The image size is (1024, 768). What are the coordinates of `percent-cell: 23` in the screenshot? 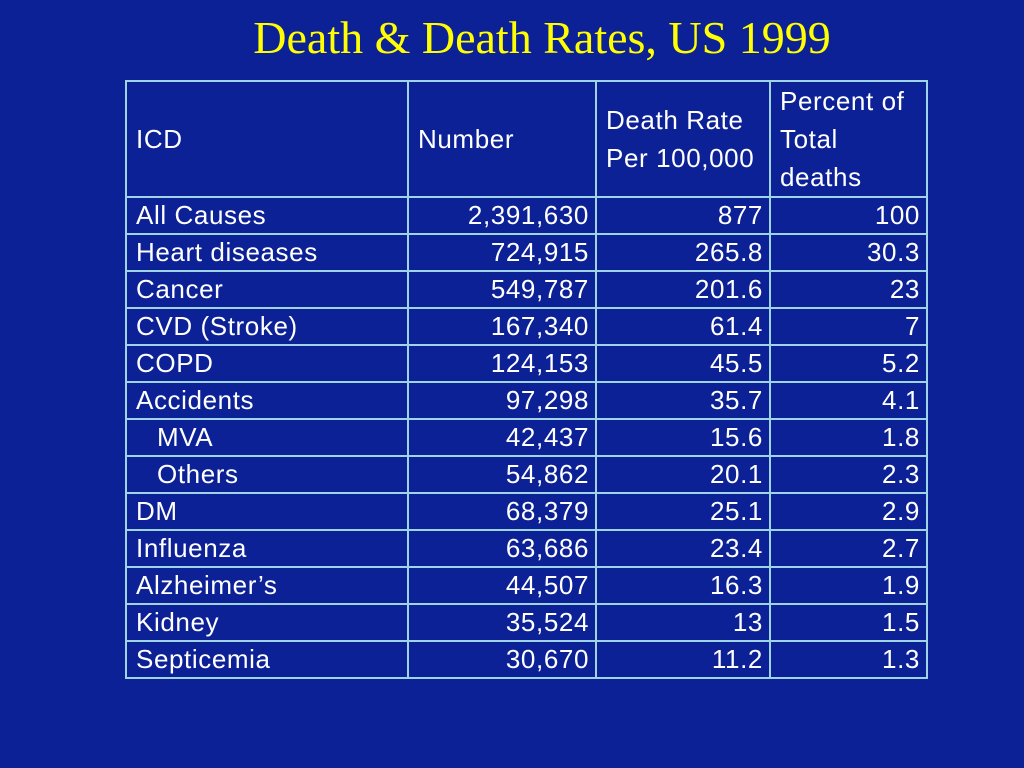 It's located at (848, 289).